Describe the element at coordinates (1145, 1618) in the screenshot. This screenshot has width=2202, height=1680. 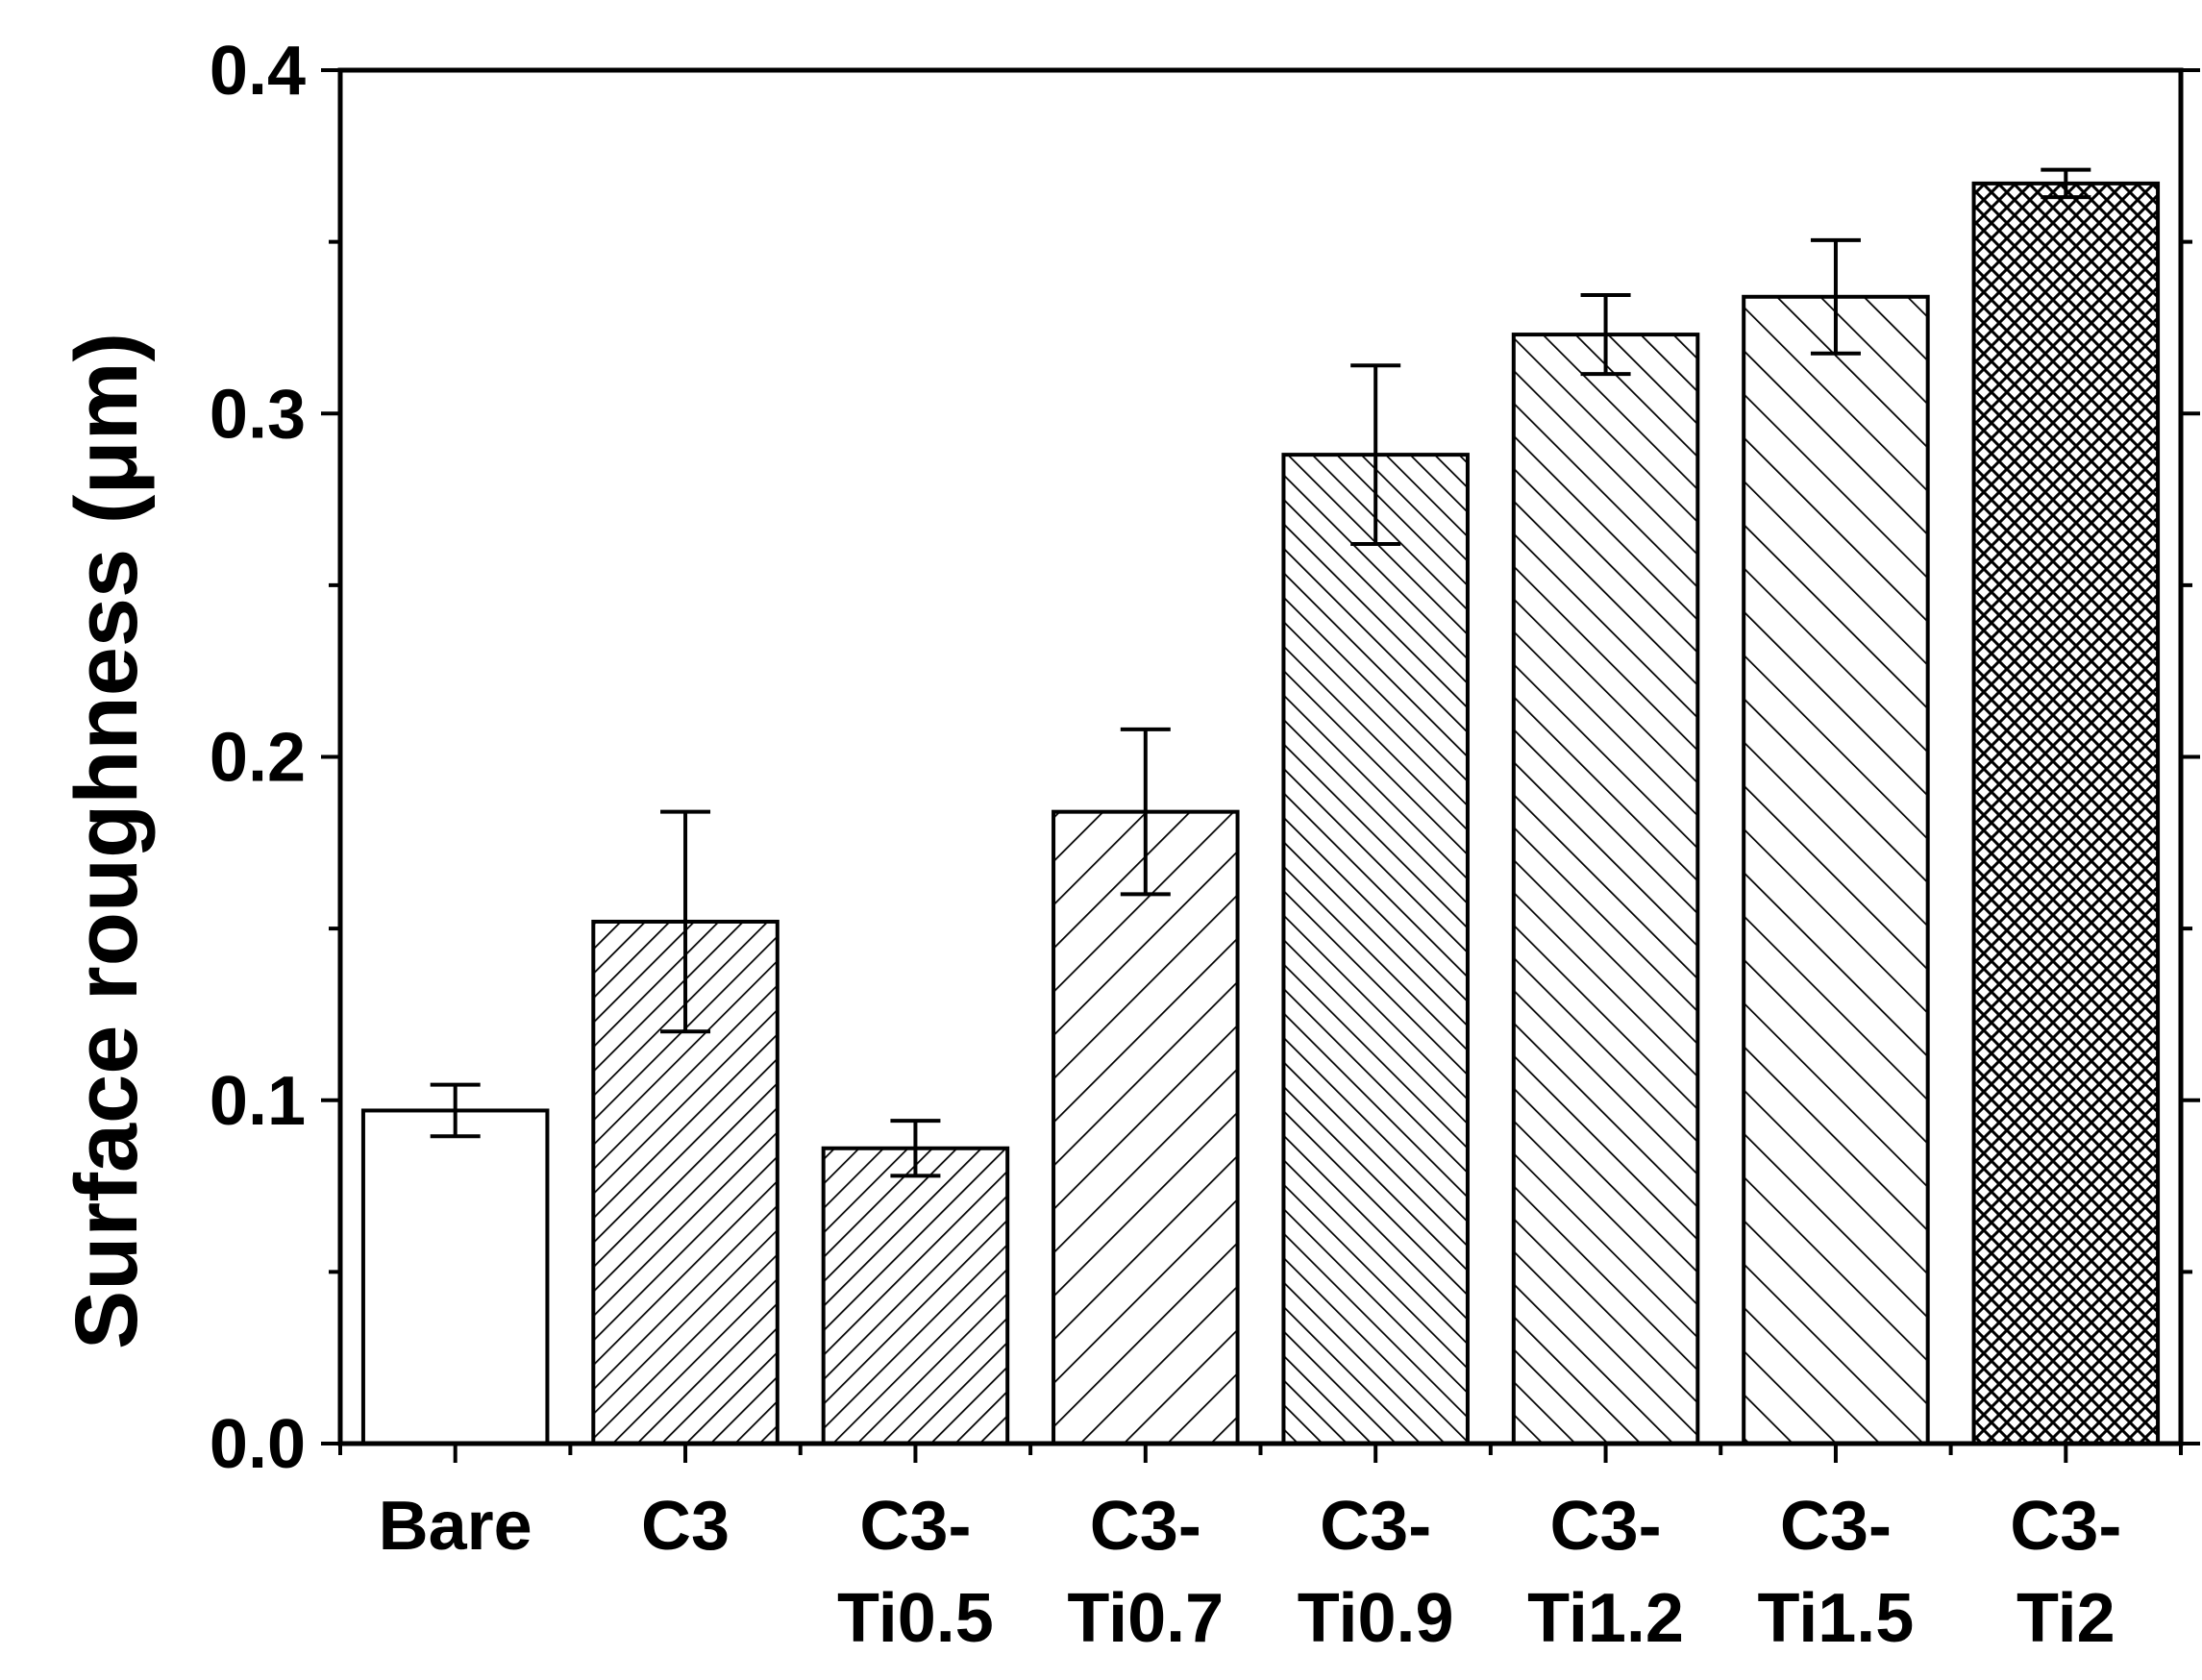
I see `x-tick-label: Ti0.7` at that location.